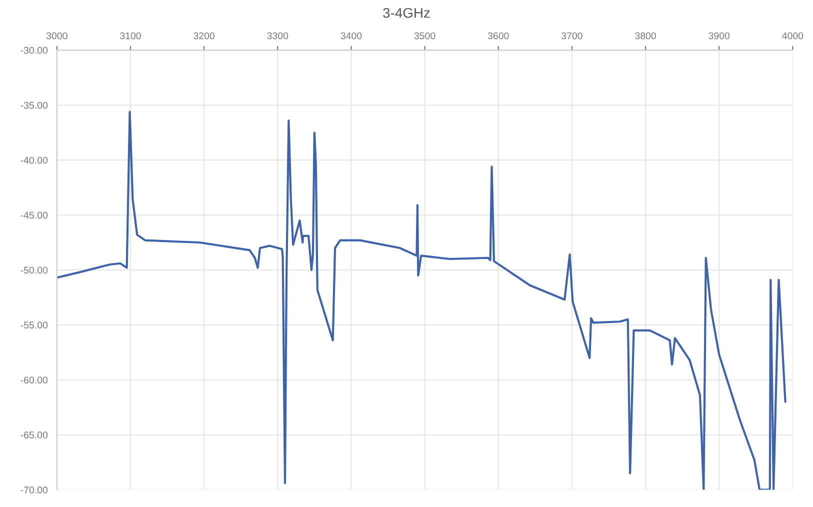  What do you see at coordinates (793, 36) in the screenshot?
I see `x-tick-label: 4000` at bounding box center [793, 36].